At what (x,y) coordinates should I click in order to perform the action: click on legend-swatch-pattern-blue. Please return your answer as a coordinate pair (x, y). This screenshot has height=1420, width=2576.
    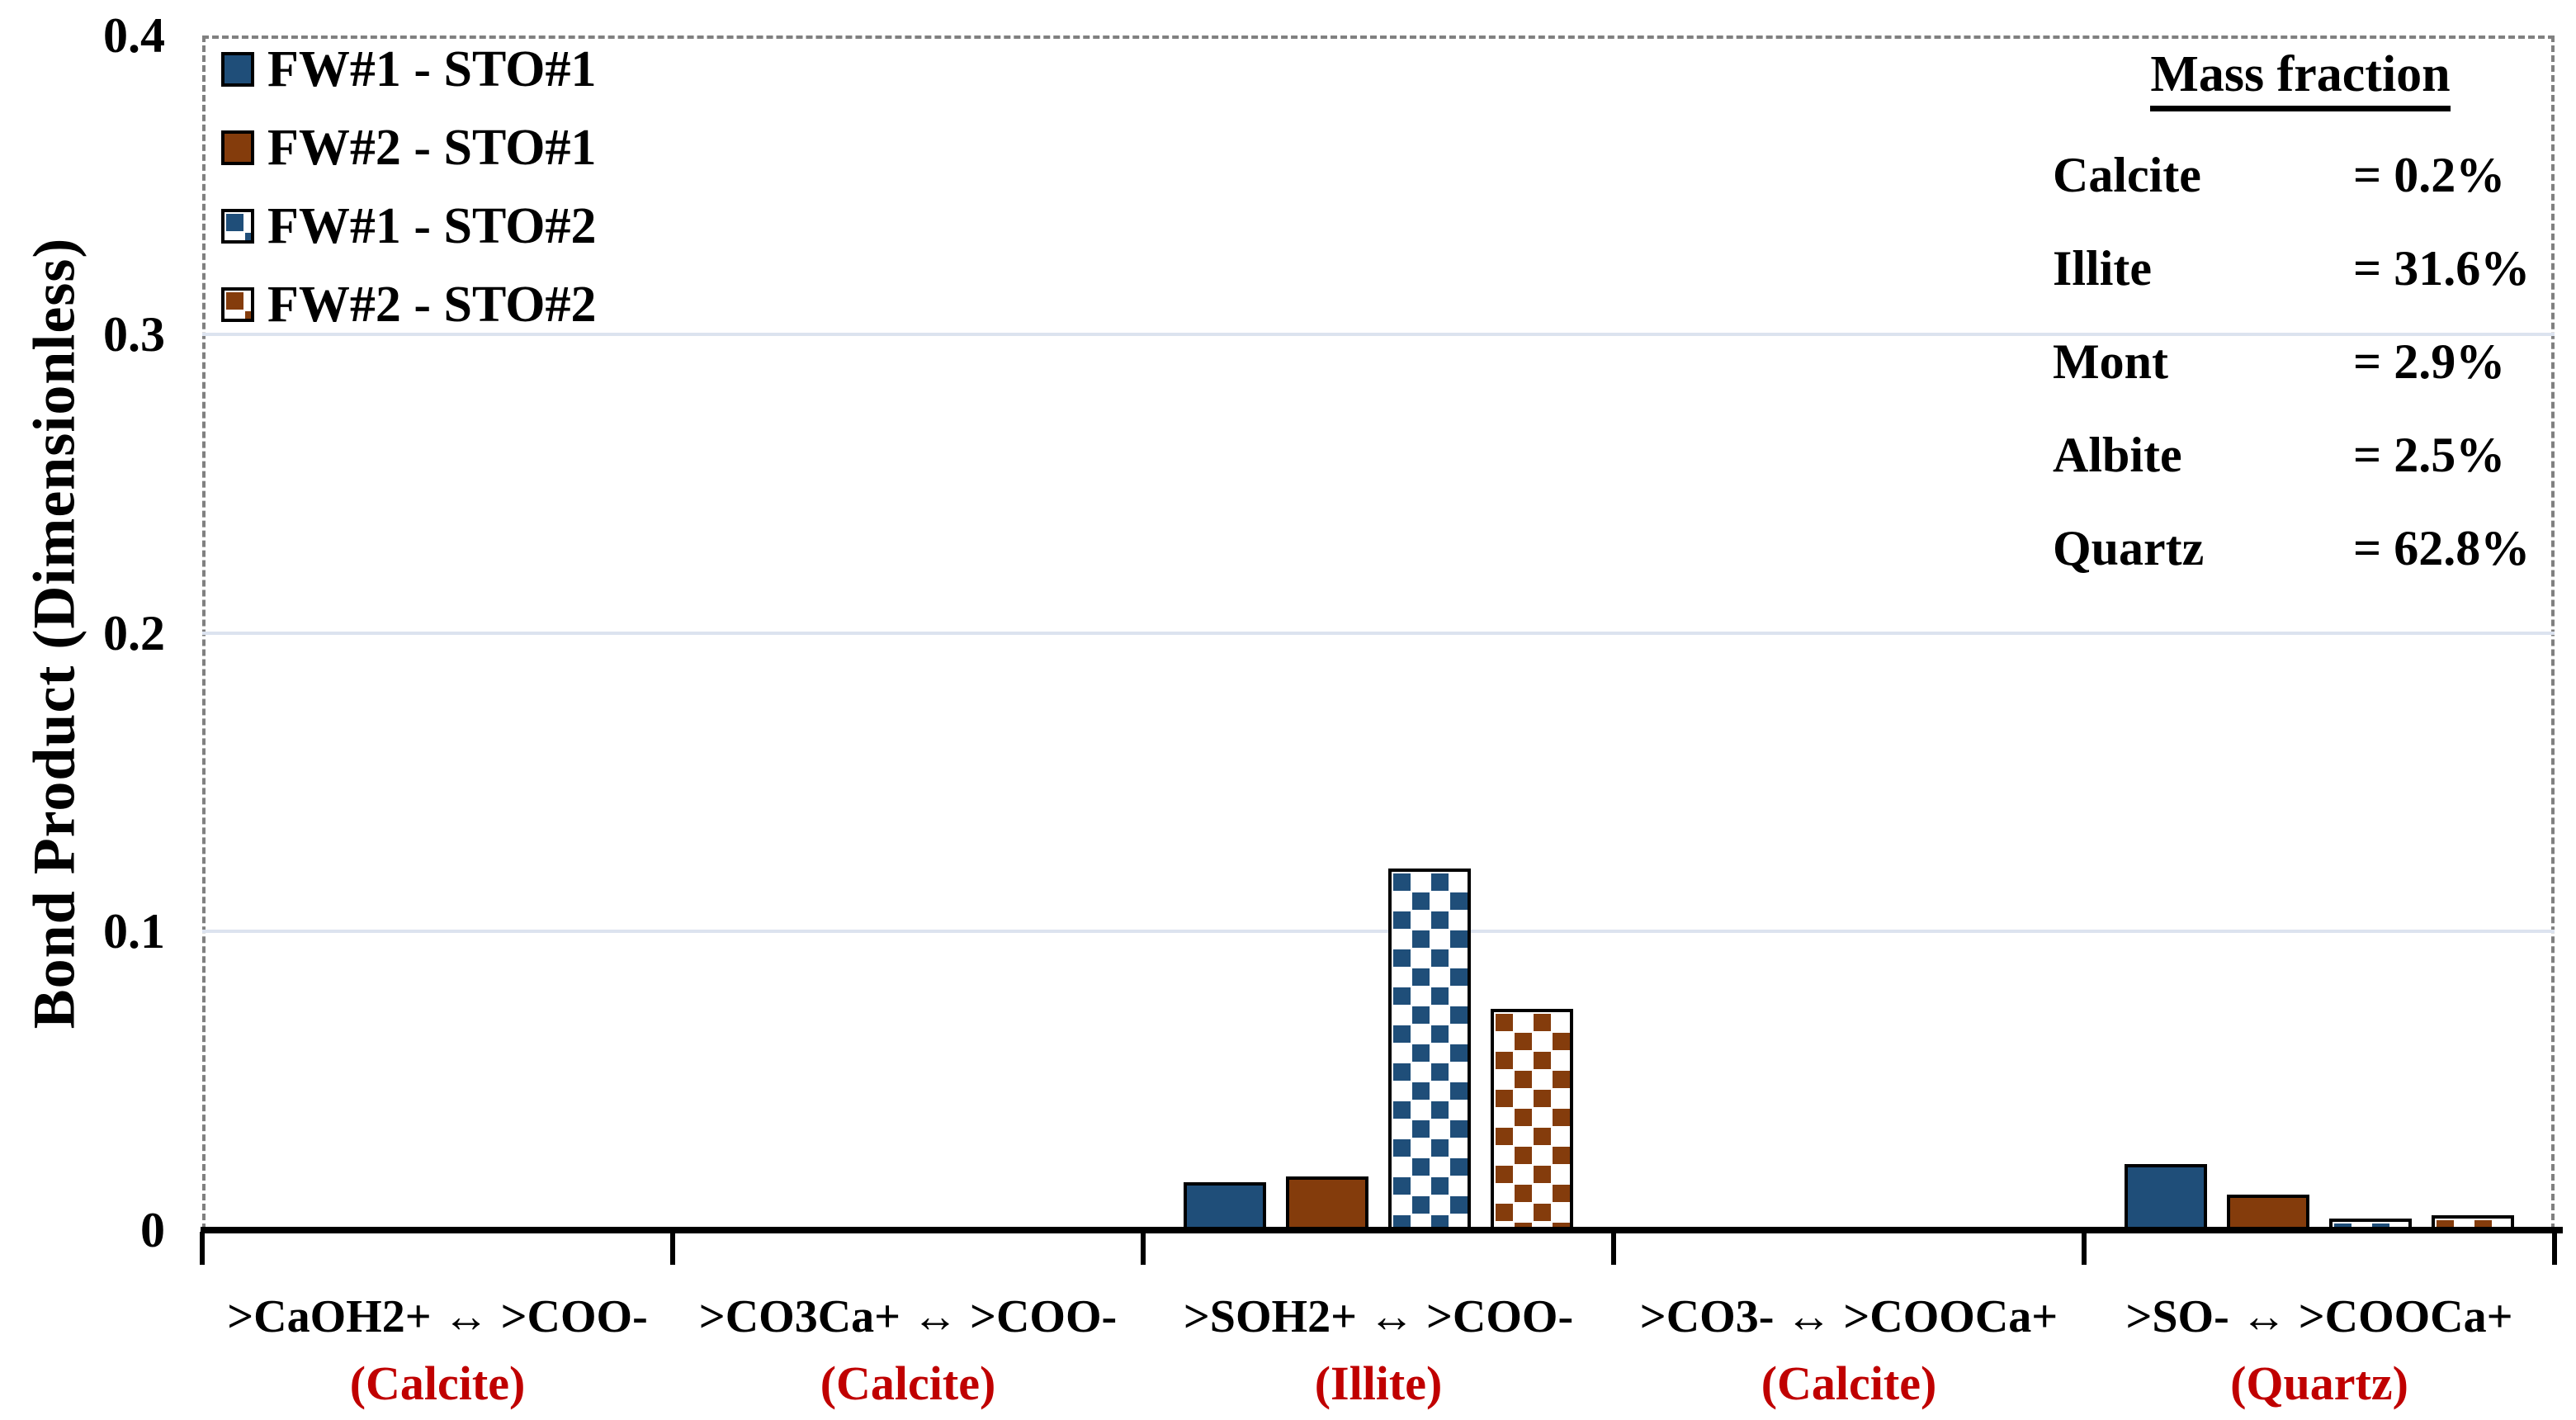
    Looking at the image, I should click on (237, 226).